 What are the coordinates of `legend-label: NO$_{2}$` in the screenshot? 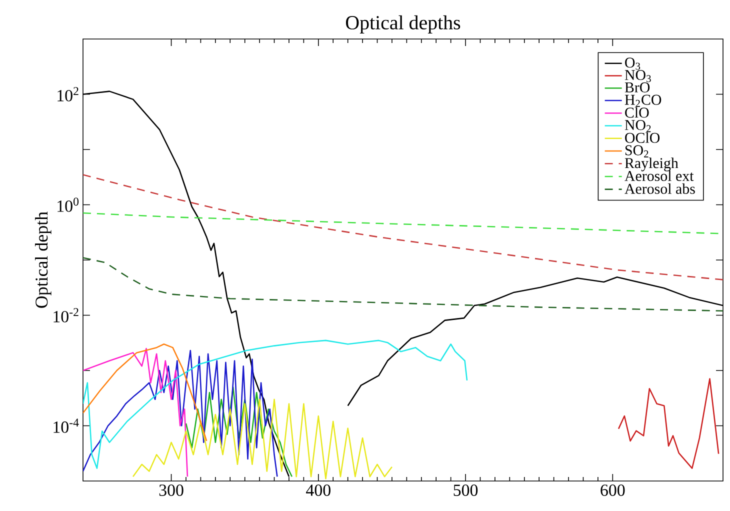 It's located at (637, 126).